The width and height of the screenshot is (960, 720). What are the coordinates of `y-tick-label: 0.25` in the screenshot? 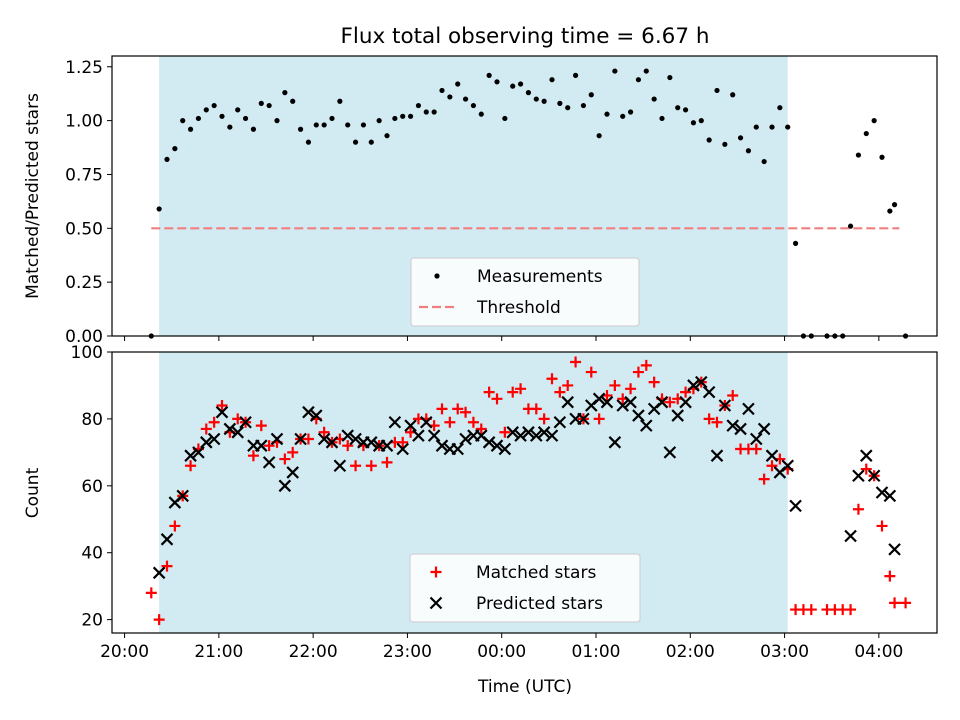 It's located at (84, 283).